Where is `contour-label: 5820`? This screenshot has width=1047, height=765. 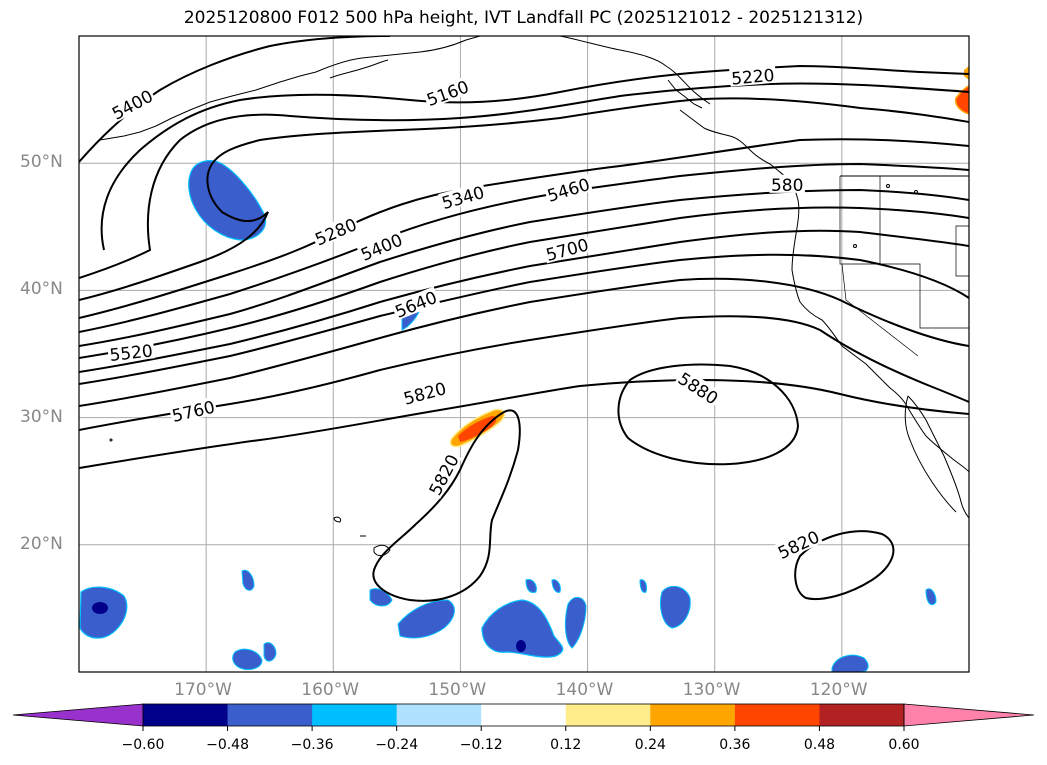
contour-label: 5820 is located at coordinates (425, 394).